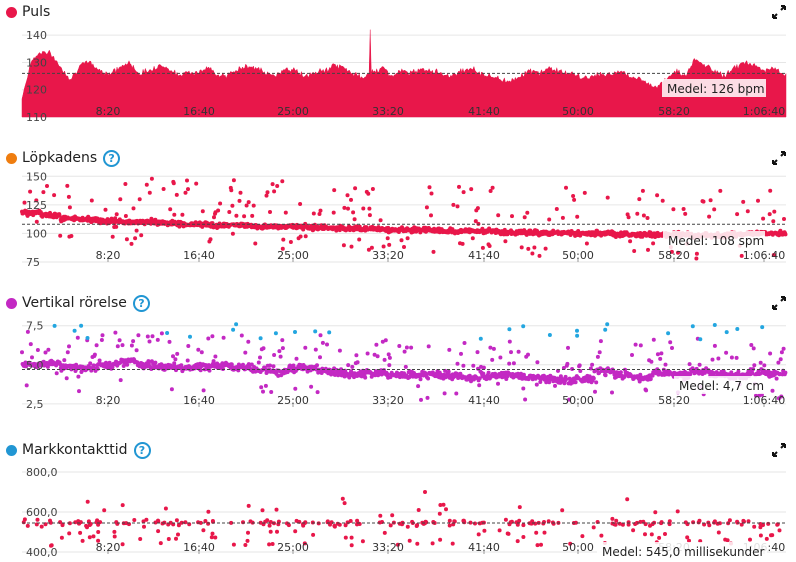 The image size is (796, 562). What do you see at coordinates (578, 111) in the screenshot?
I see `x-tick-label: 50:00` at bounding box center [578, 111].